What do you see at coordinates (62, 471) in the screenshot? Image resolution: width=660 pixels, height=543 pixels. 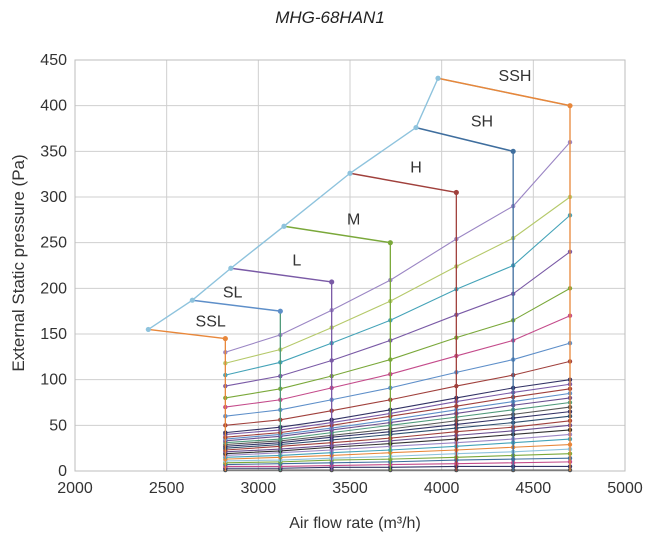 I see `y-tick-label: 0` at bounding box center [62, 471].